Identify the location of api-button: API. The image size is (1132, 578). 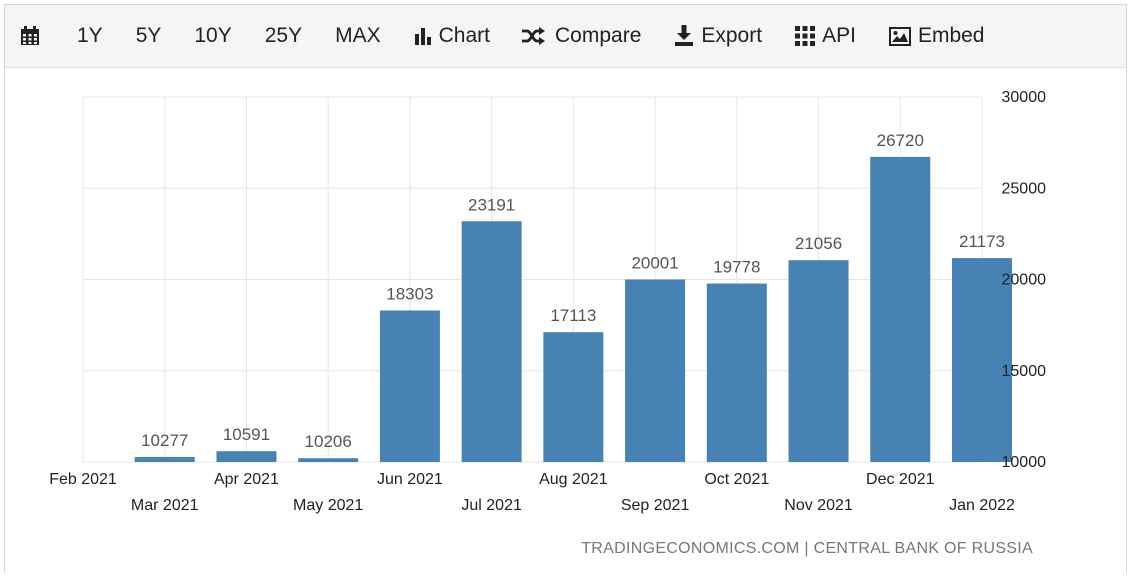
(825, 36).